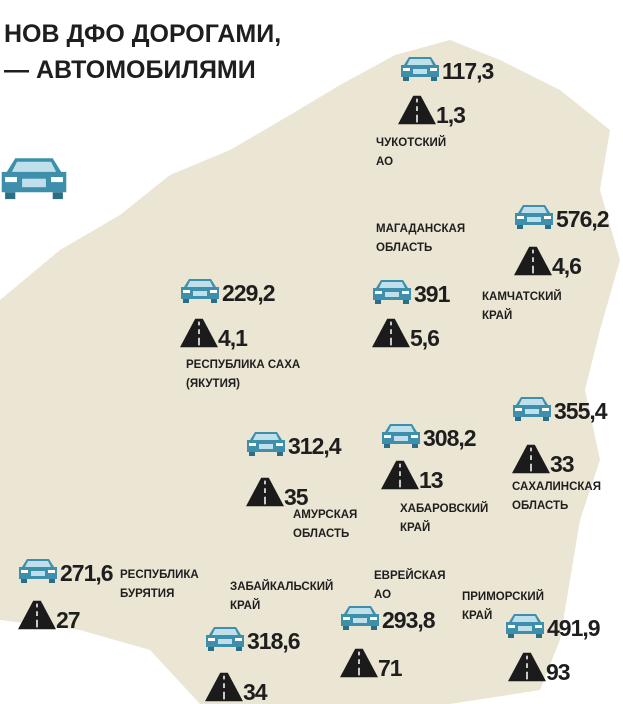 The image size is (623, 704). What do you see at coordinates (431, 480) in the screenshot?
I see `roads-value: 13` at bounding box center [431, 480].